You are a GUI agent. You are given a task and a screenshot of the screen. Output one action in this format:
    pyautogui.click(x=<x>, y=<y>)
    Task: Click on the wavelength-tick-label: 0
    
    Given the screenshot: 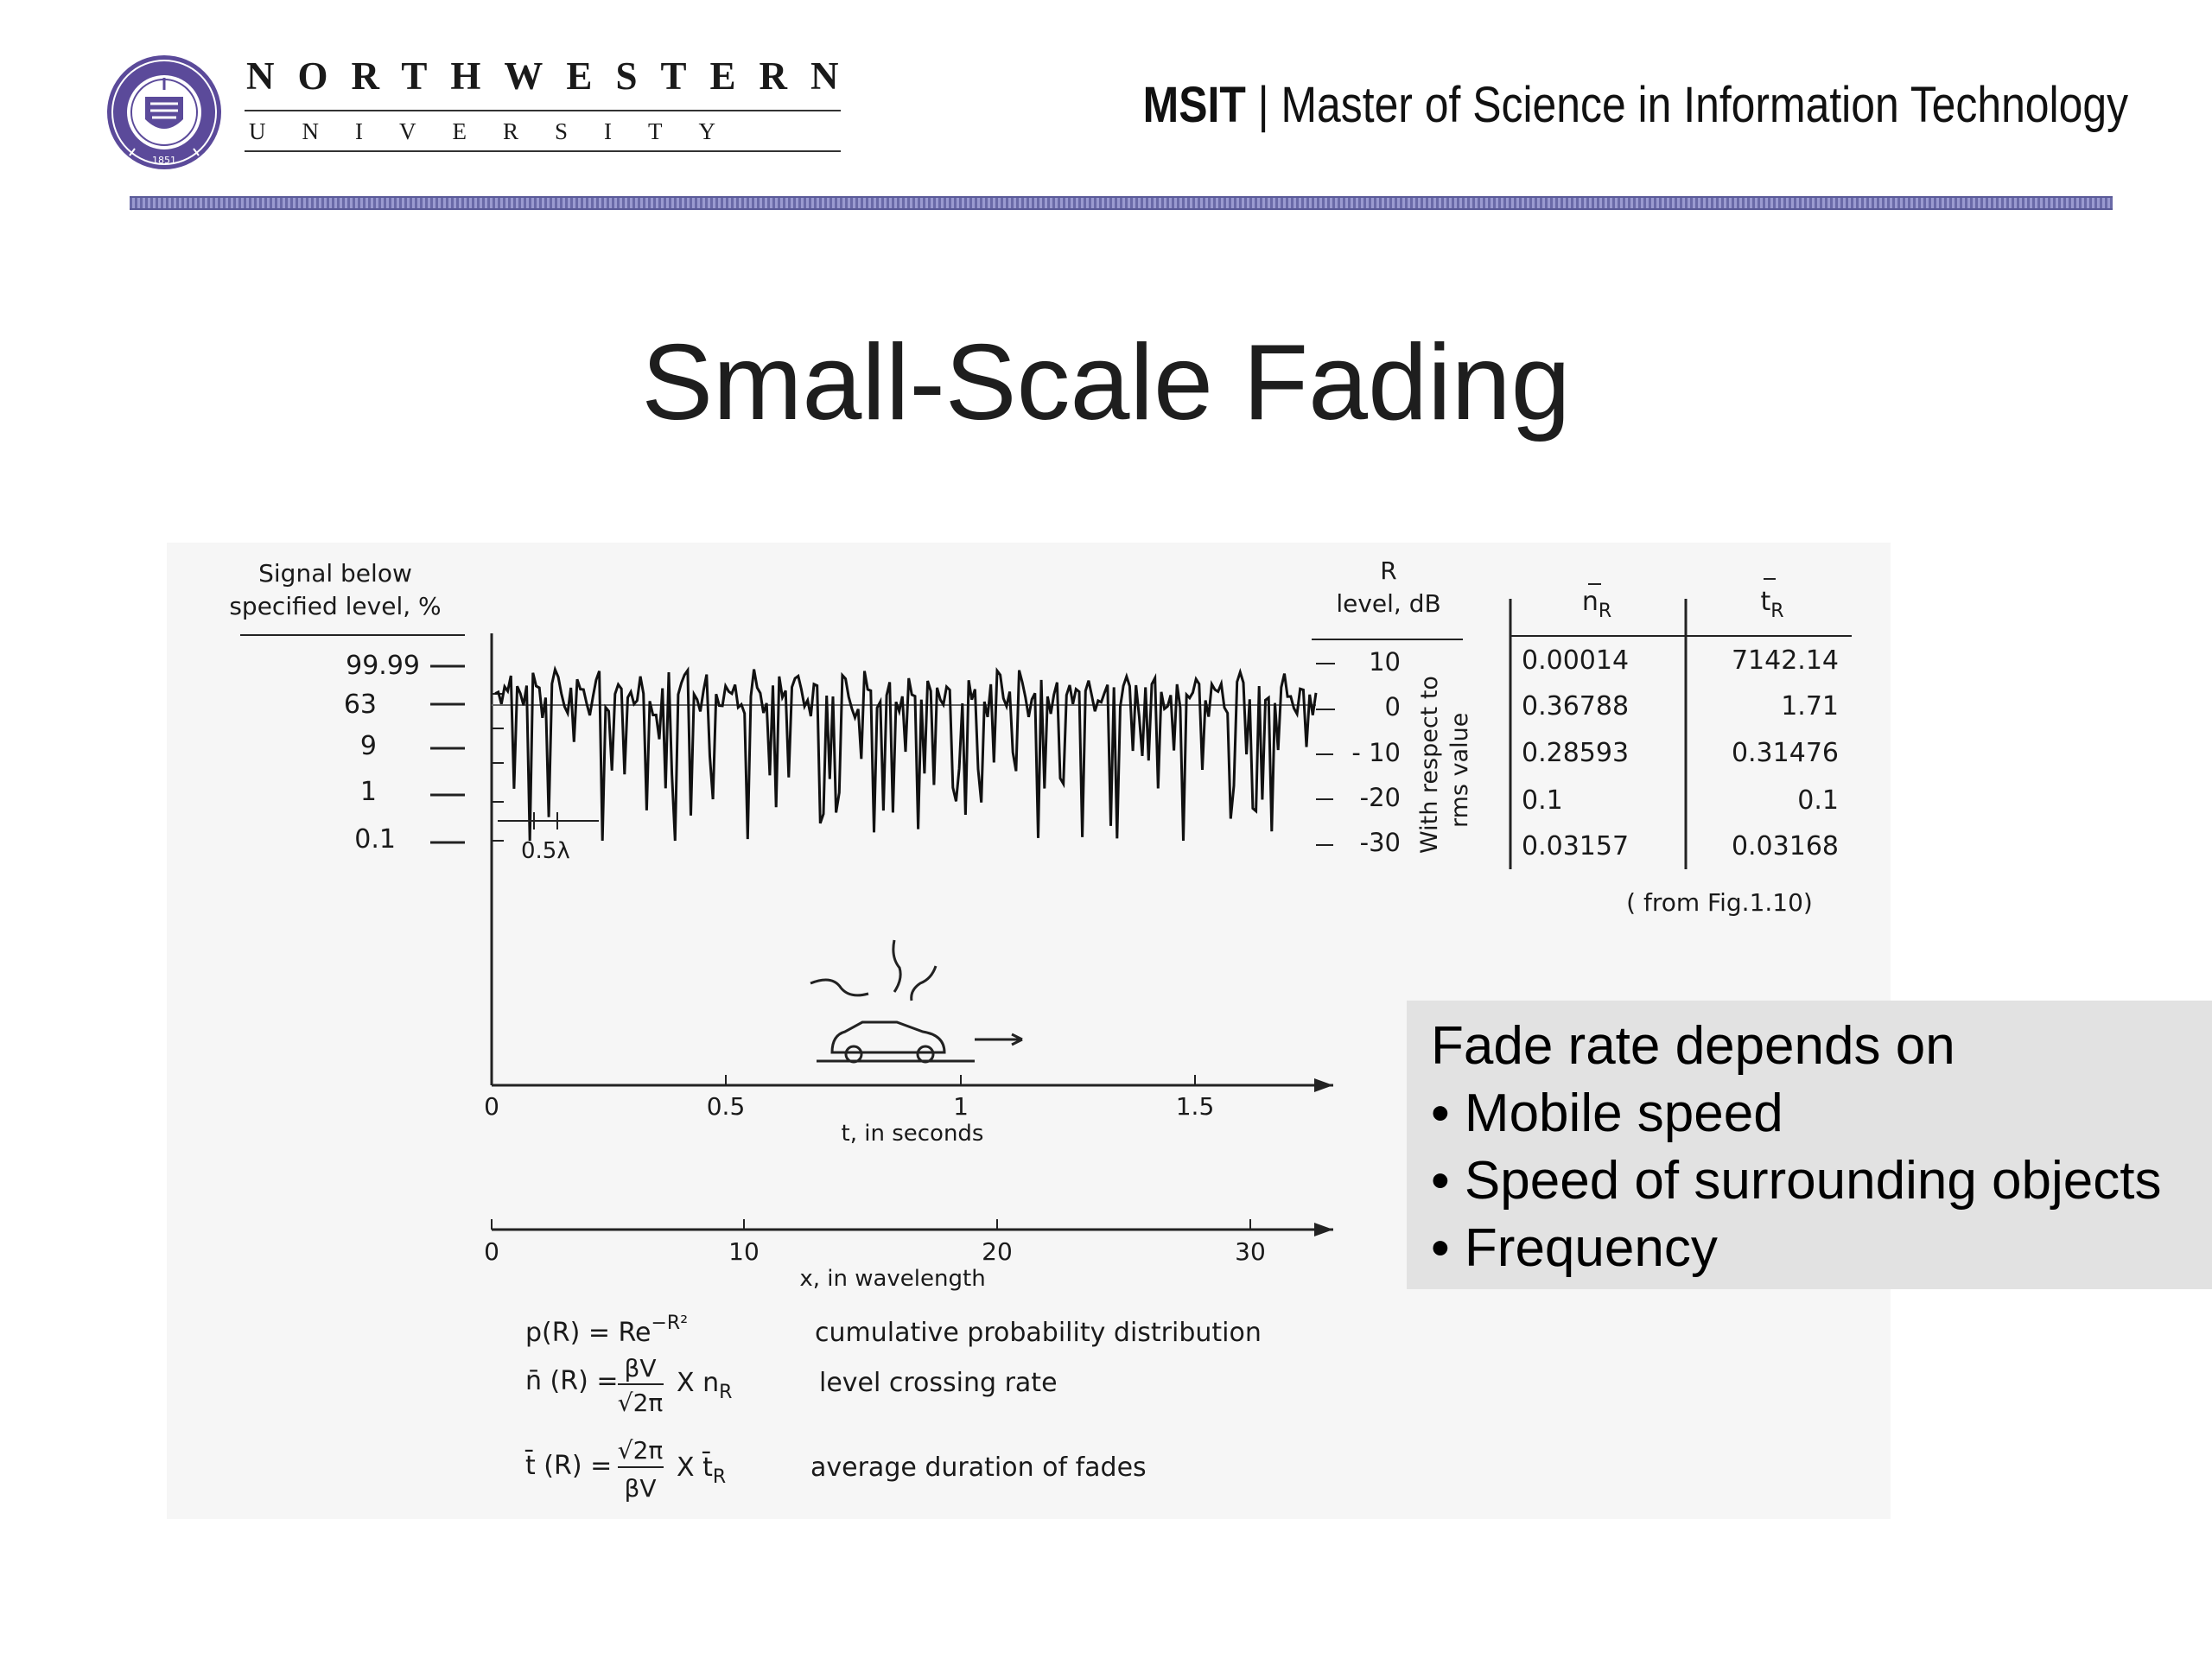 What is the action you would take?
    pyautogui.click(x=491, y=1251)
    